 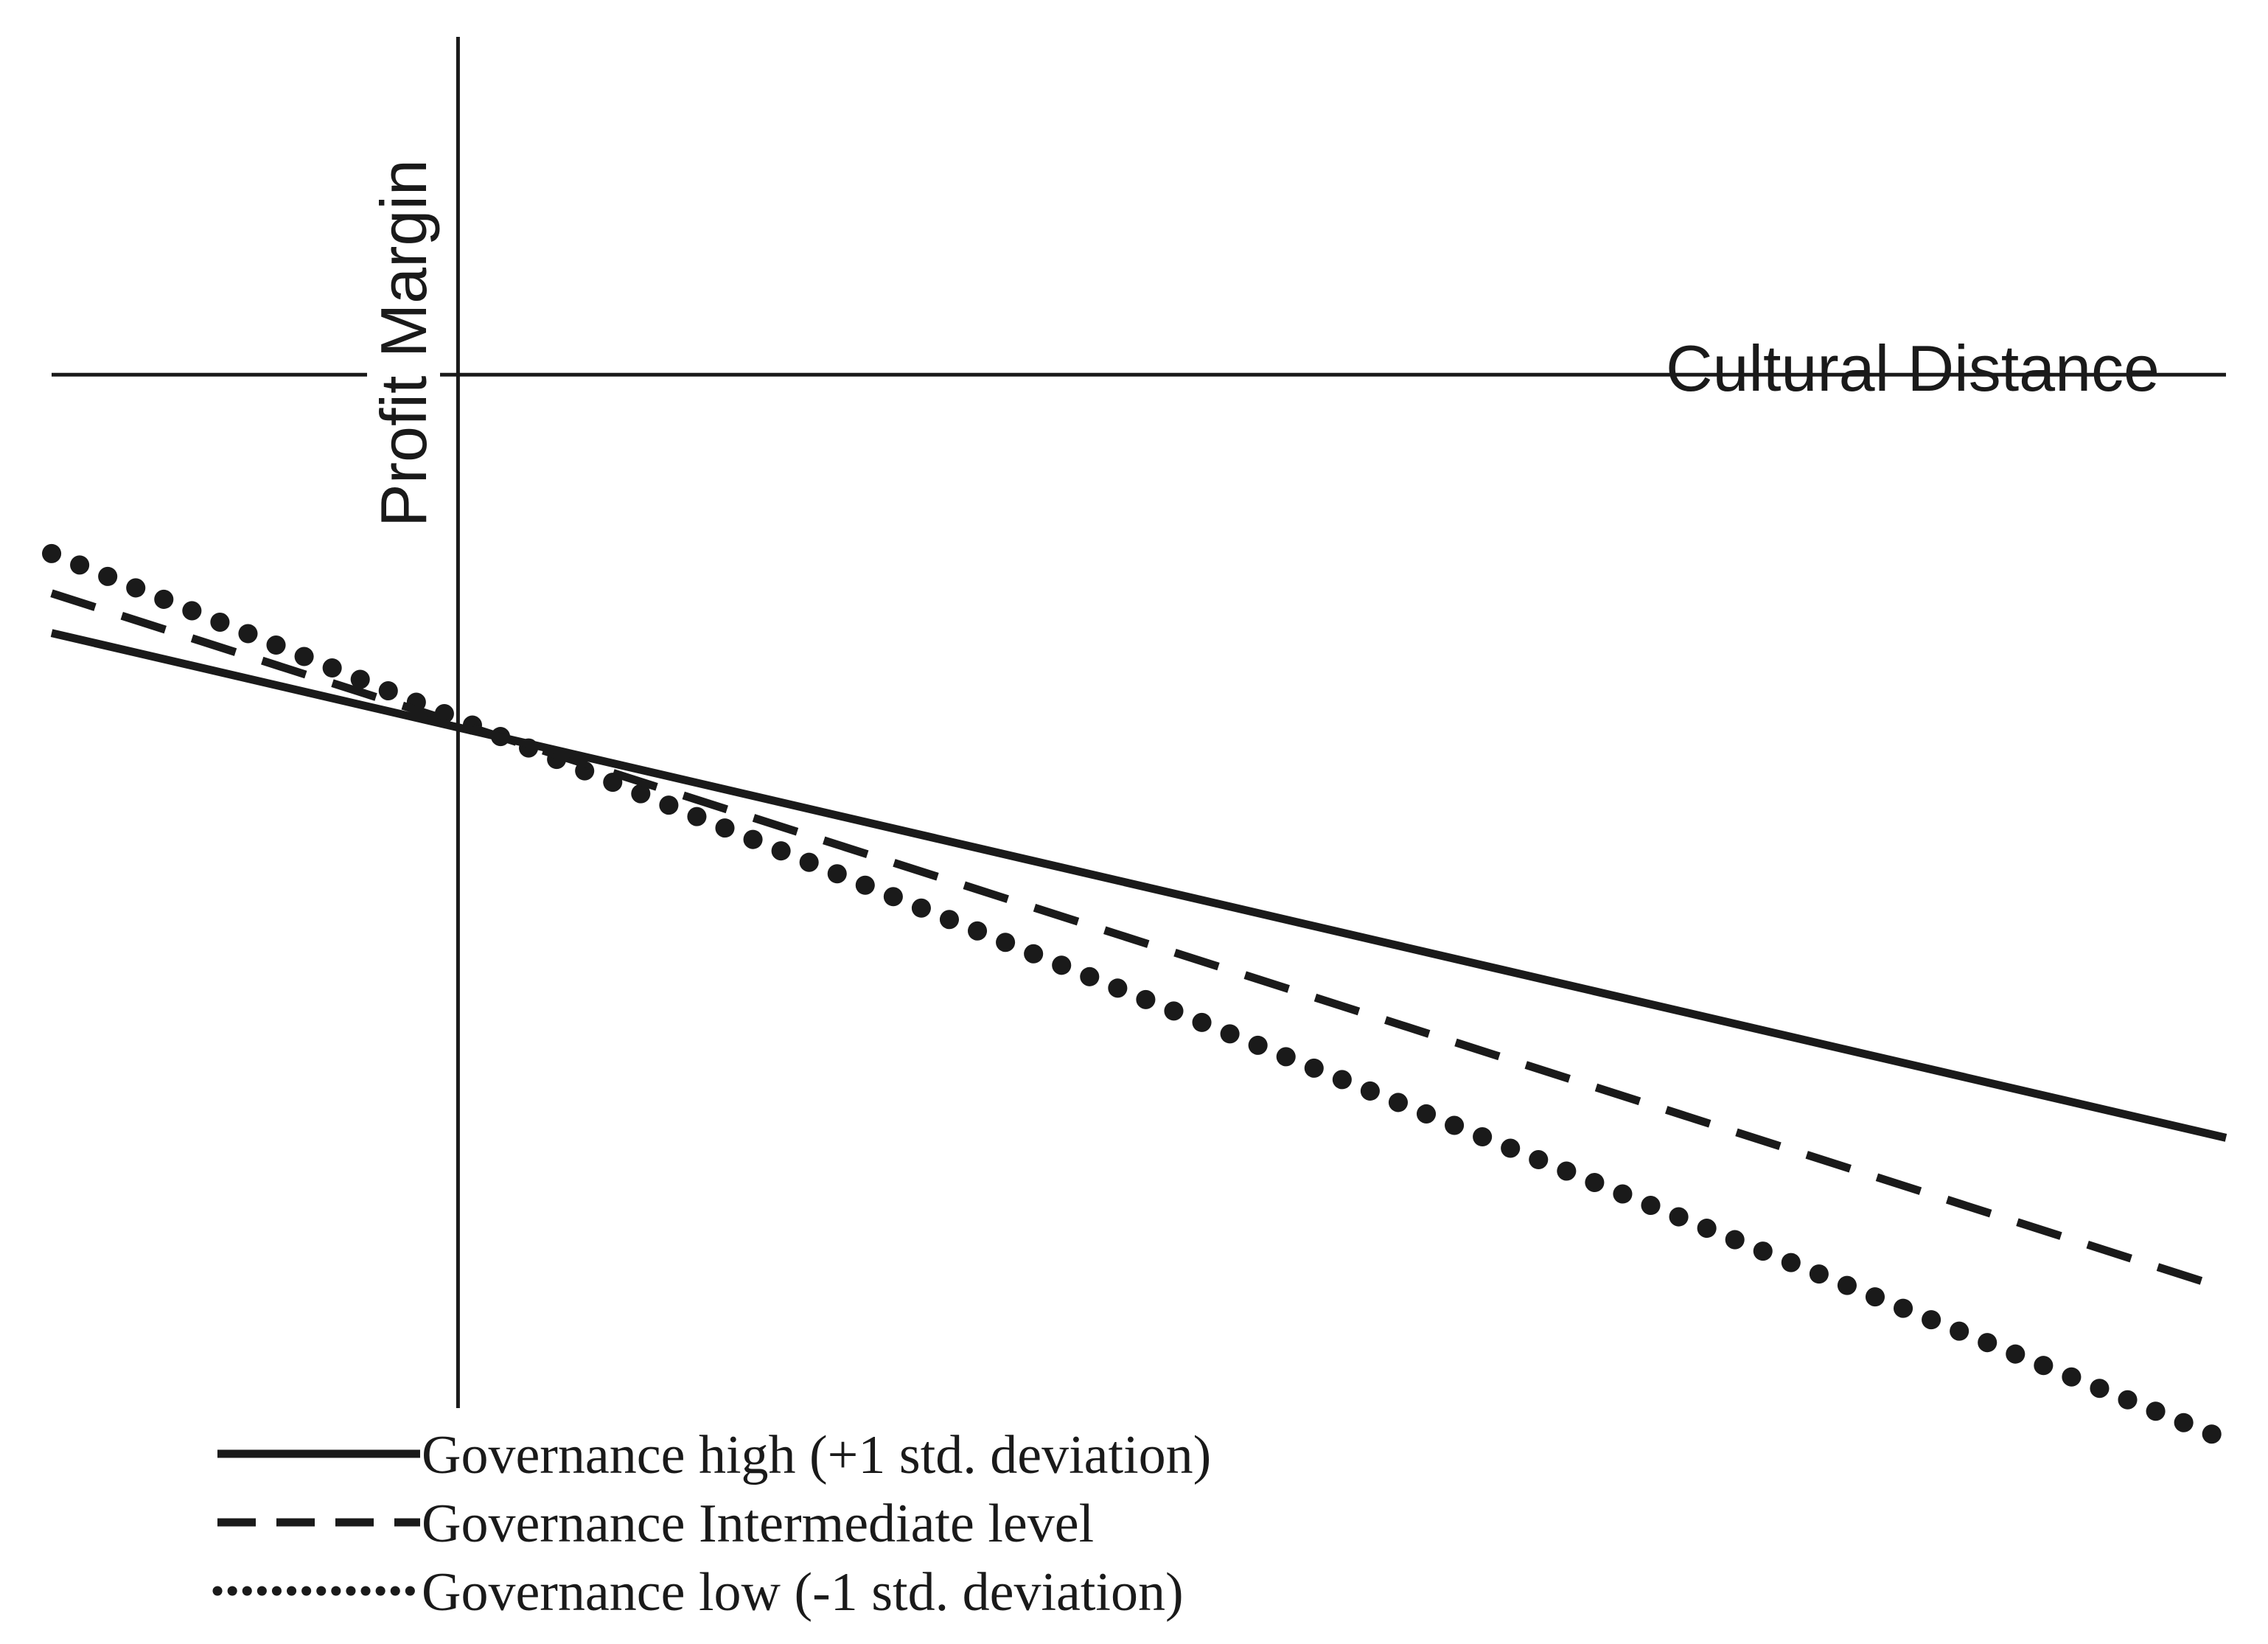 What do you see at coordinates (816, 1455) in the screenshot?
I see `legend-label-solid: Governance high (+1 std. deviation)` at bounding box center [816, 1455].